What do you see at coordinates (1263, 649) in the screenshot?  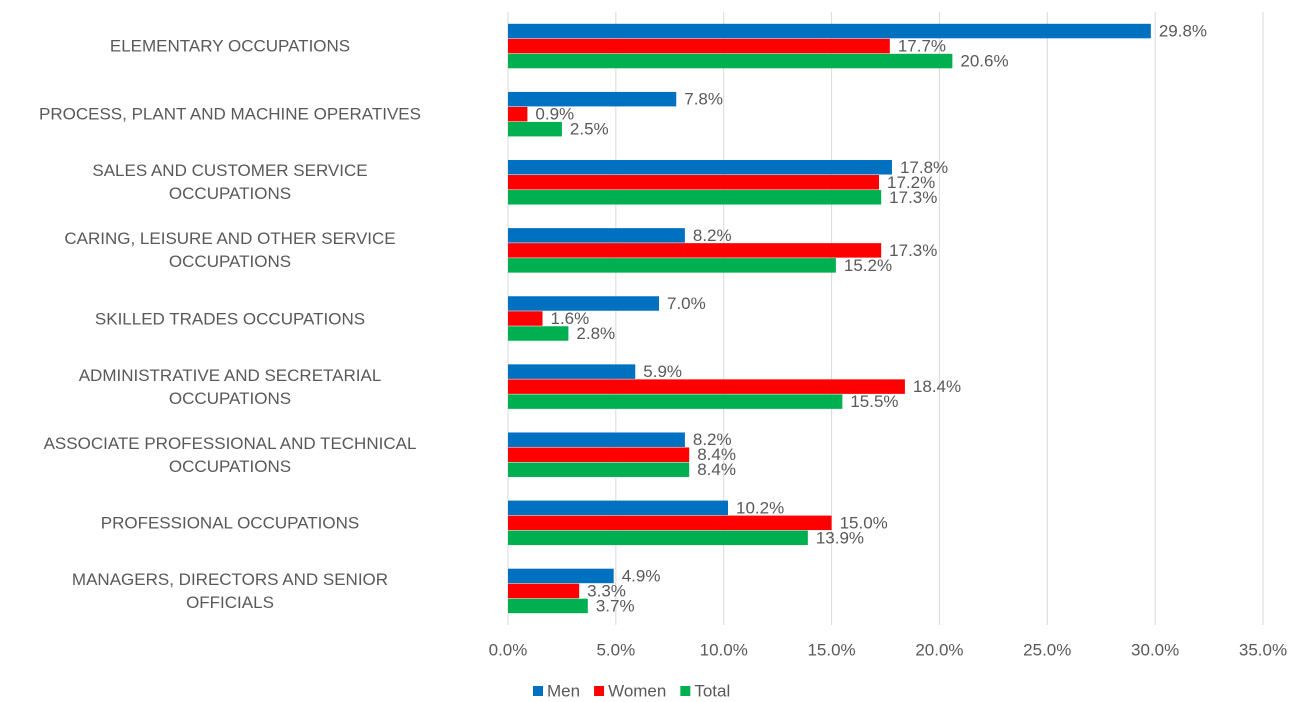 I see `x-tick-label: 35.0%` at bounding box center [1263, 649].